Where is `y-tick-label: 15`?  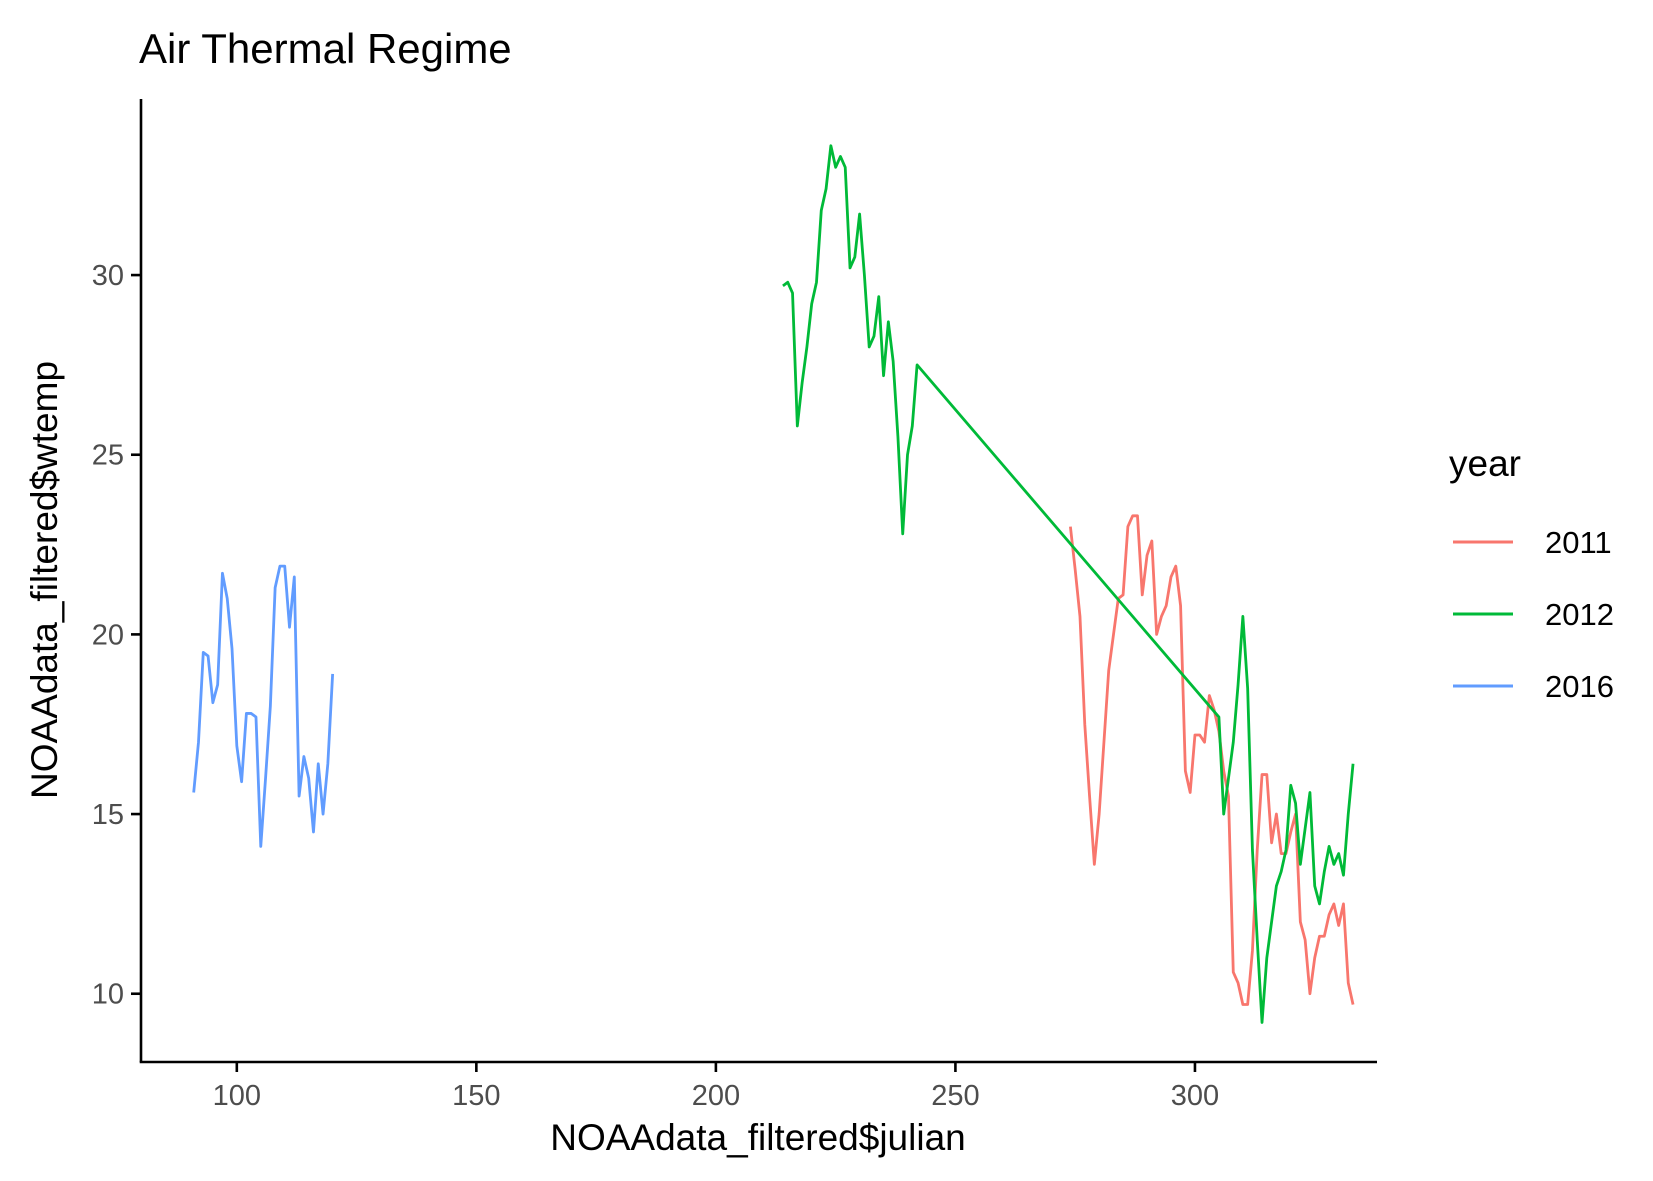 y-tick-label: 15 is located at coordinates (108, 815).